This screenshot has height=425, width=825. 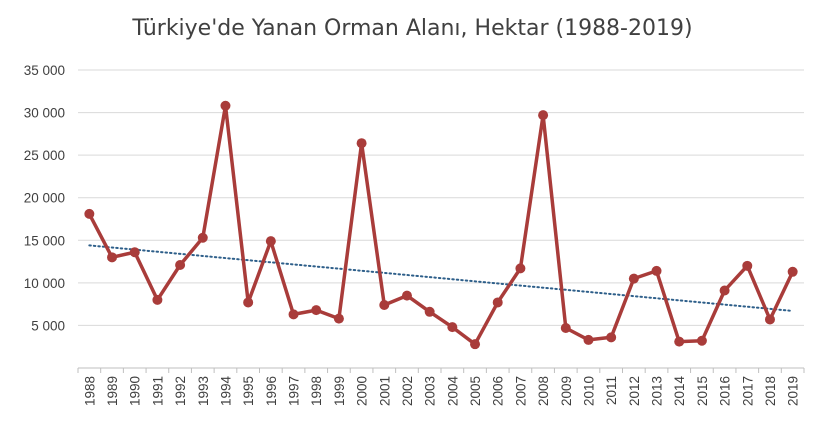 I want to click on x-tick-label: 2017, so click(x=747, y=391).